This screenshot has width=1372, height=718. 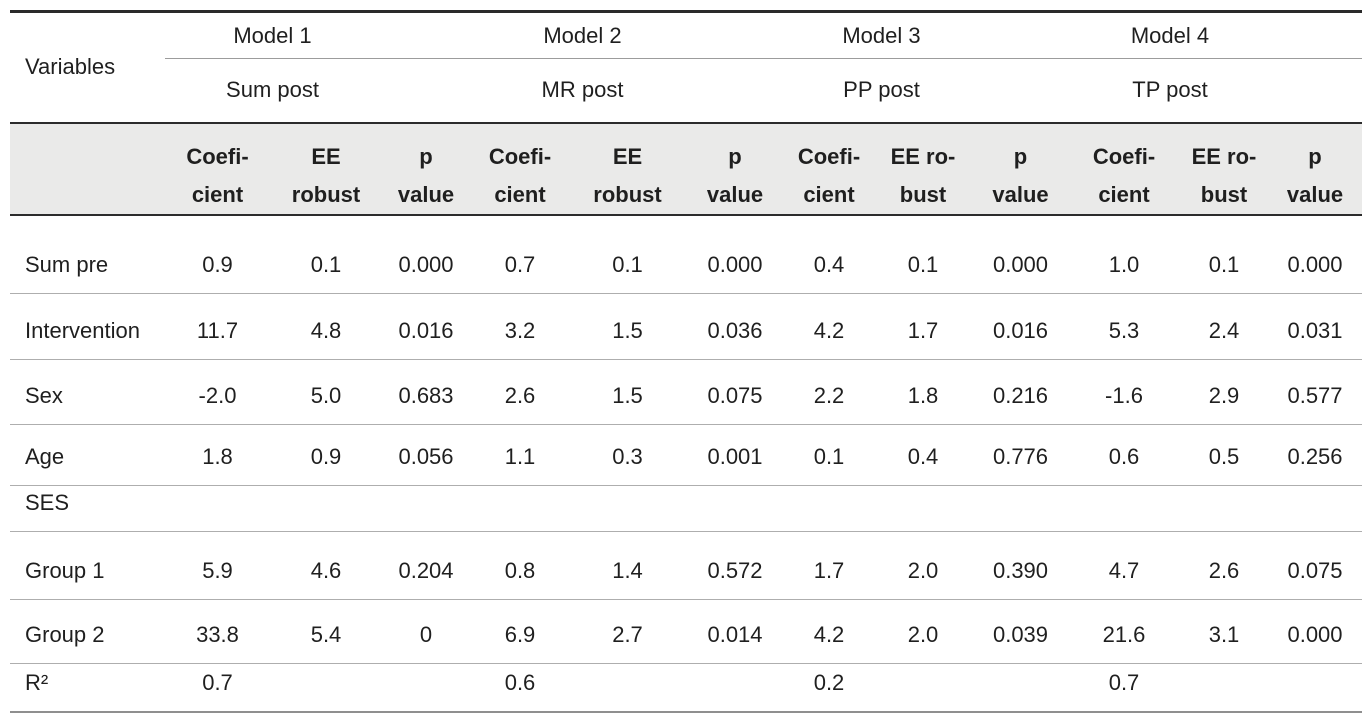 I want to click on cell: 0.683, so click(x=426, y=392).